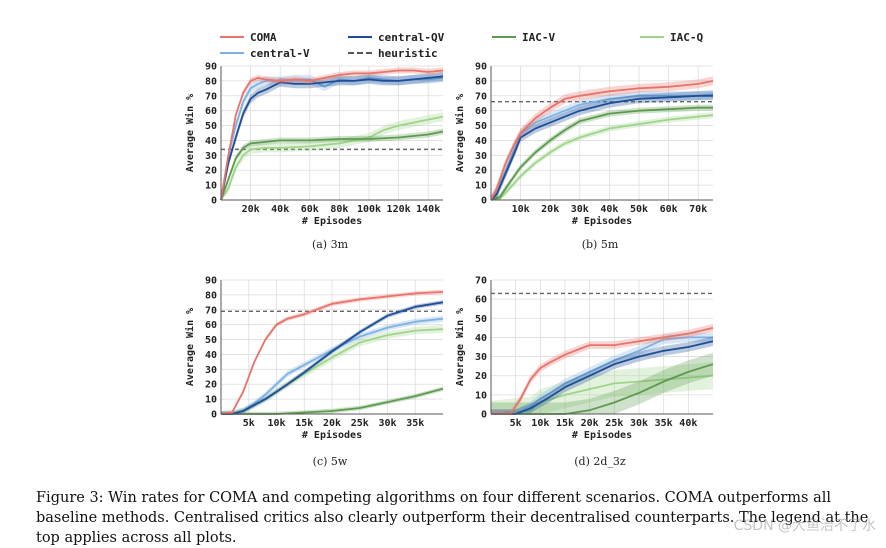 This screenshot has height=548, width=886. What do you see at coordinates (310, 209) in the screenshot?
I see `3m-xtick-60k: 60k` at bounding box center [310, 209].